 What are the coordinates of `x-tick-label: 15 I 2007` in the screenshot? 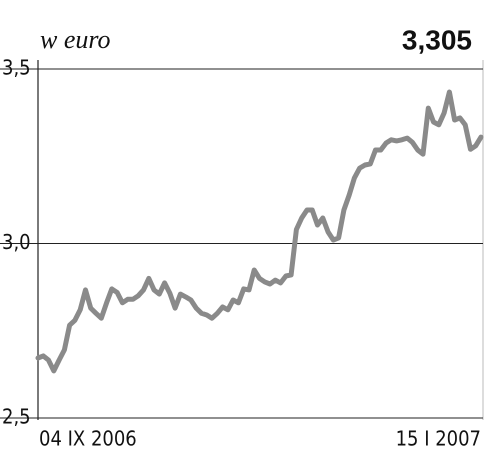 It's located at (438, 439).